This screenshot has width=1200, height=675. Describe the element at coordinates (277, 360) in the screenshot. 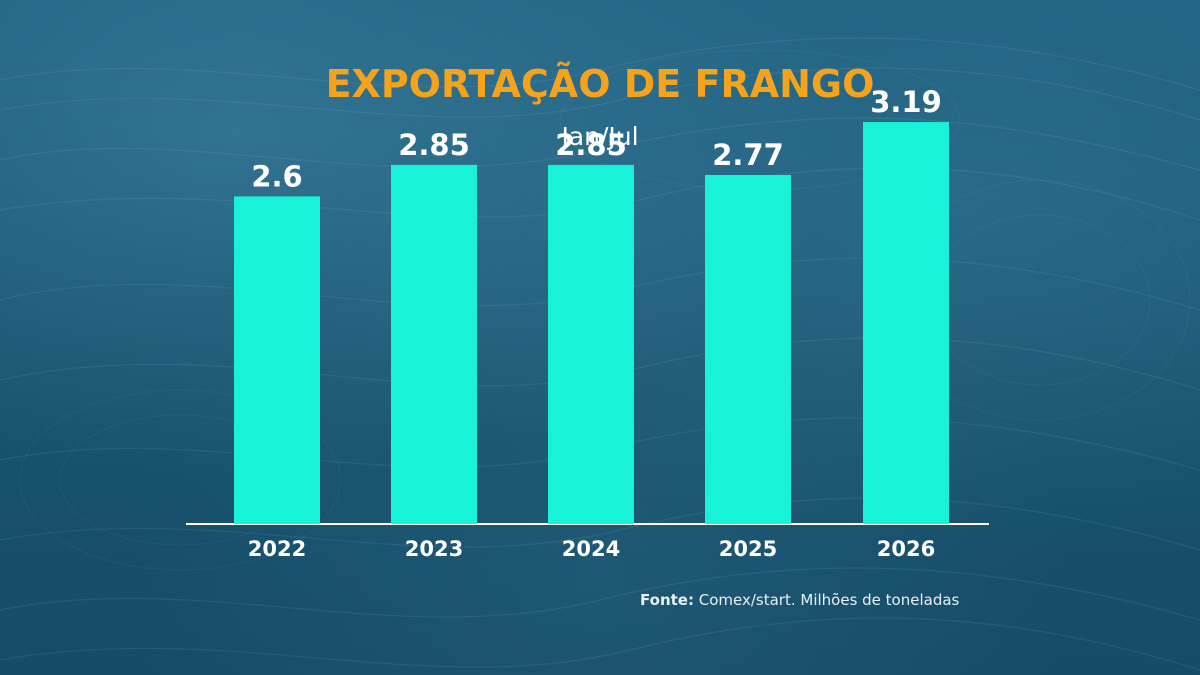

I see `bar-2022` at that location.